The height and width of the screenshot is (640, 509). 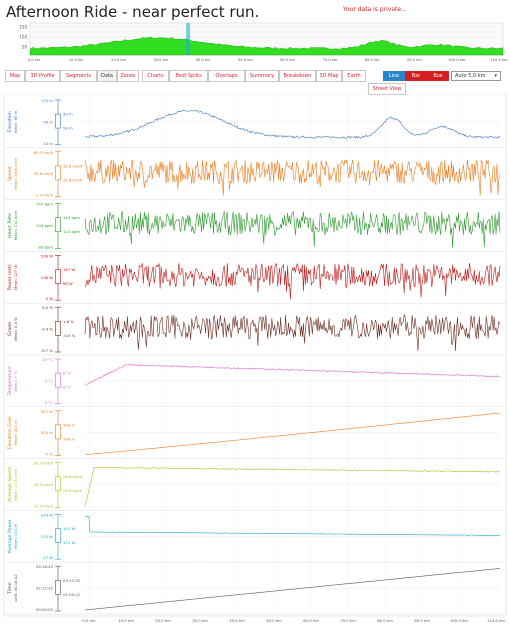 What do you see at coordinates (10, 173) in the screenshot?
I see `speed-label: Speed` at bounding box center [10, 173].